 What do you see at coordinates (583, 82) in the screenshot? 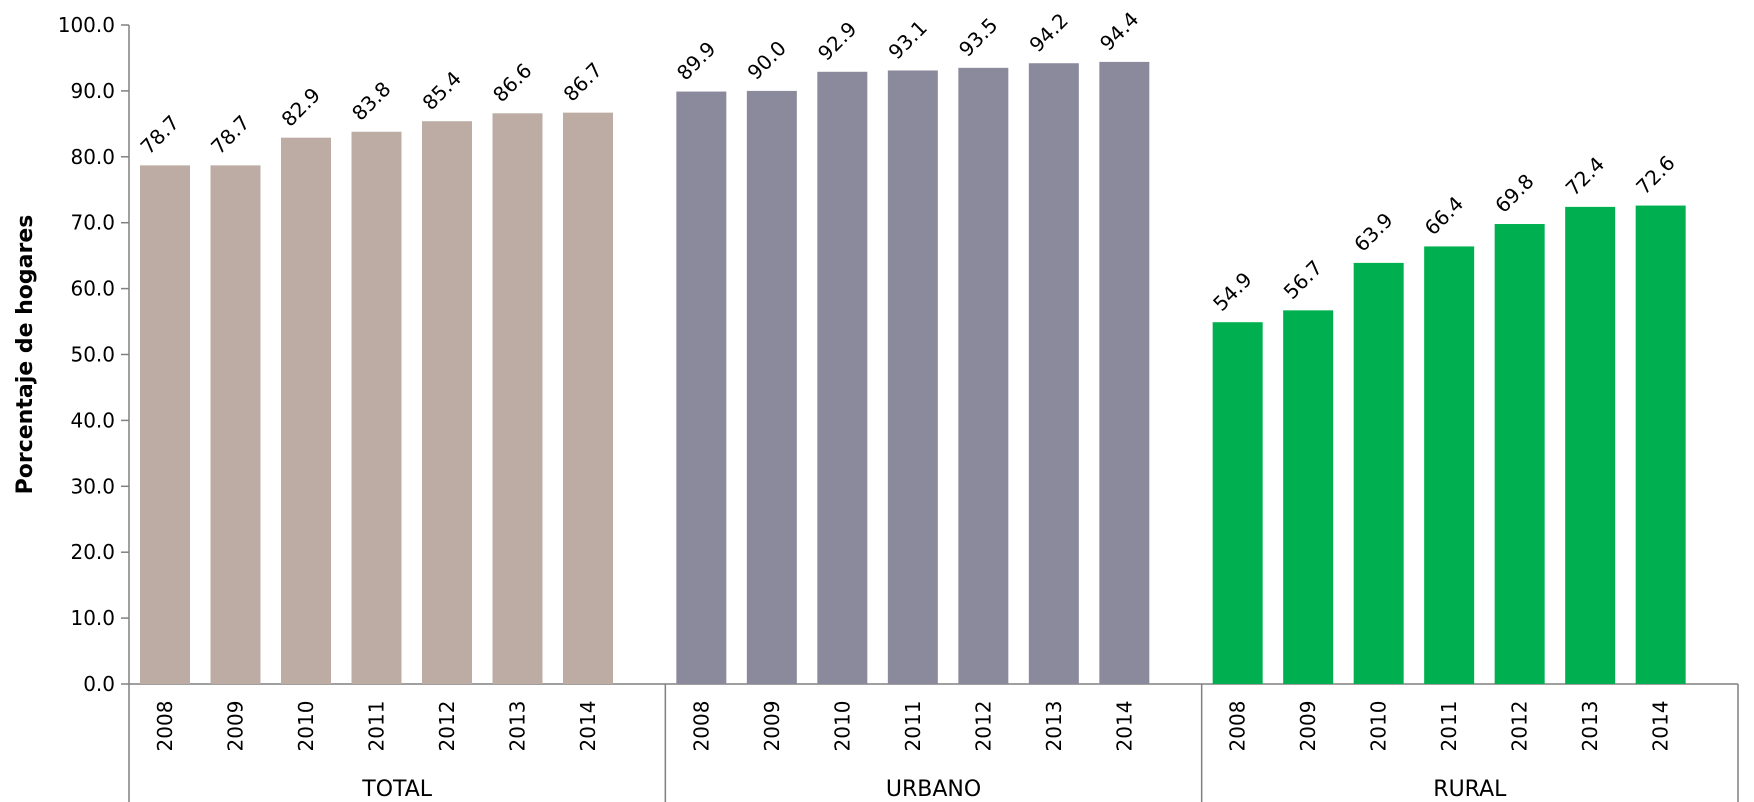
I see `data-label: 86.7` at bounding box center [583, 82].